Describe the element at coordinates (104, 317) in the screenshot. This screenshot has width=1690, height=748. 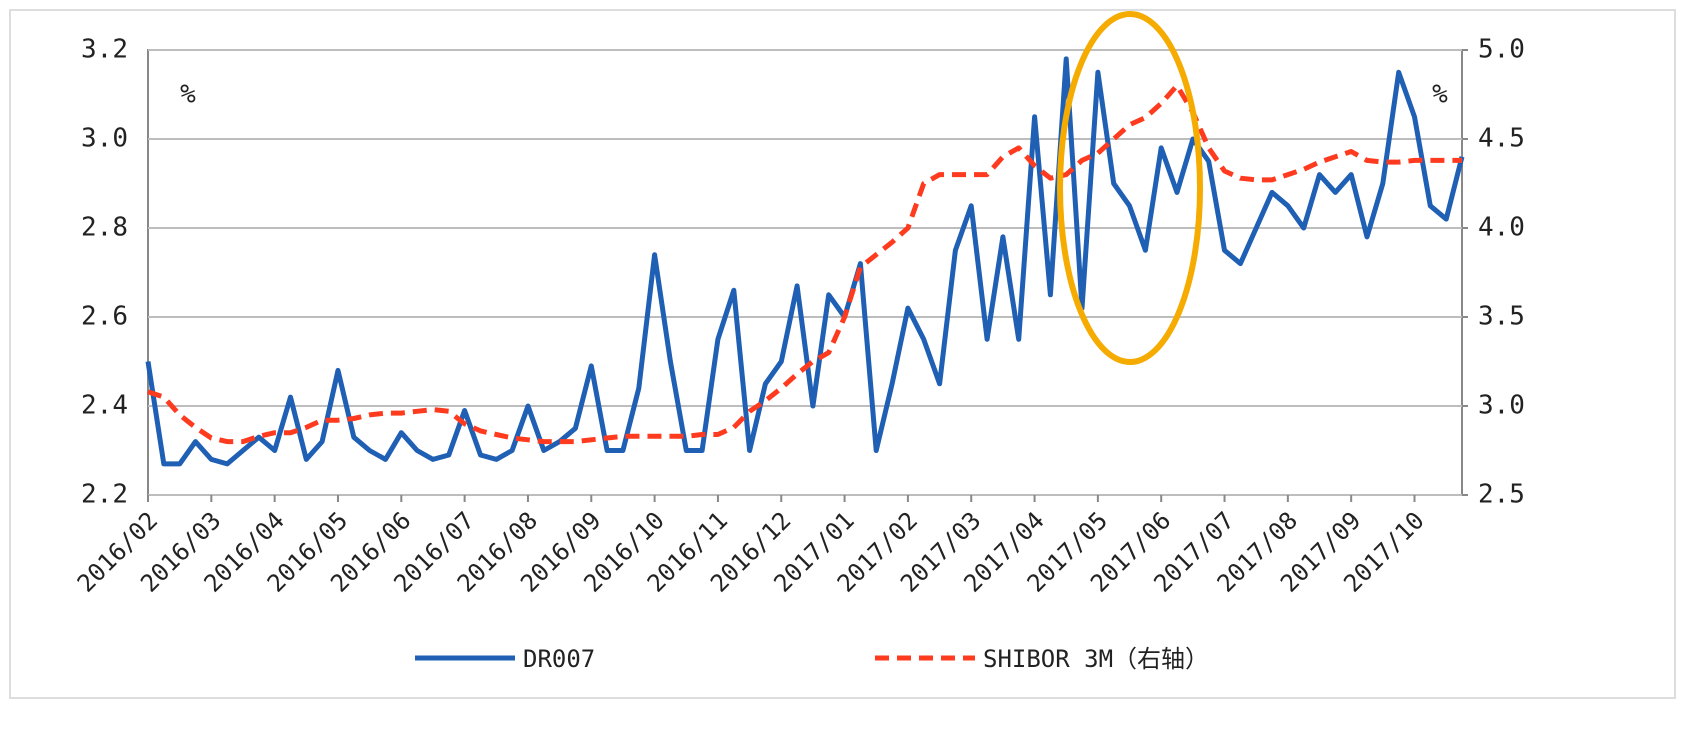
I see `y-tick-label: 2.6` at that location.